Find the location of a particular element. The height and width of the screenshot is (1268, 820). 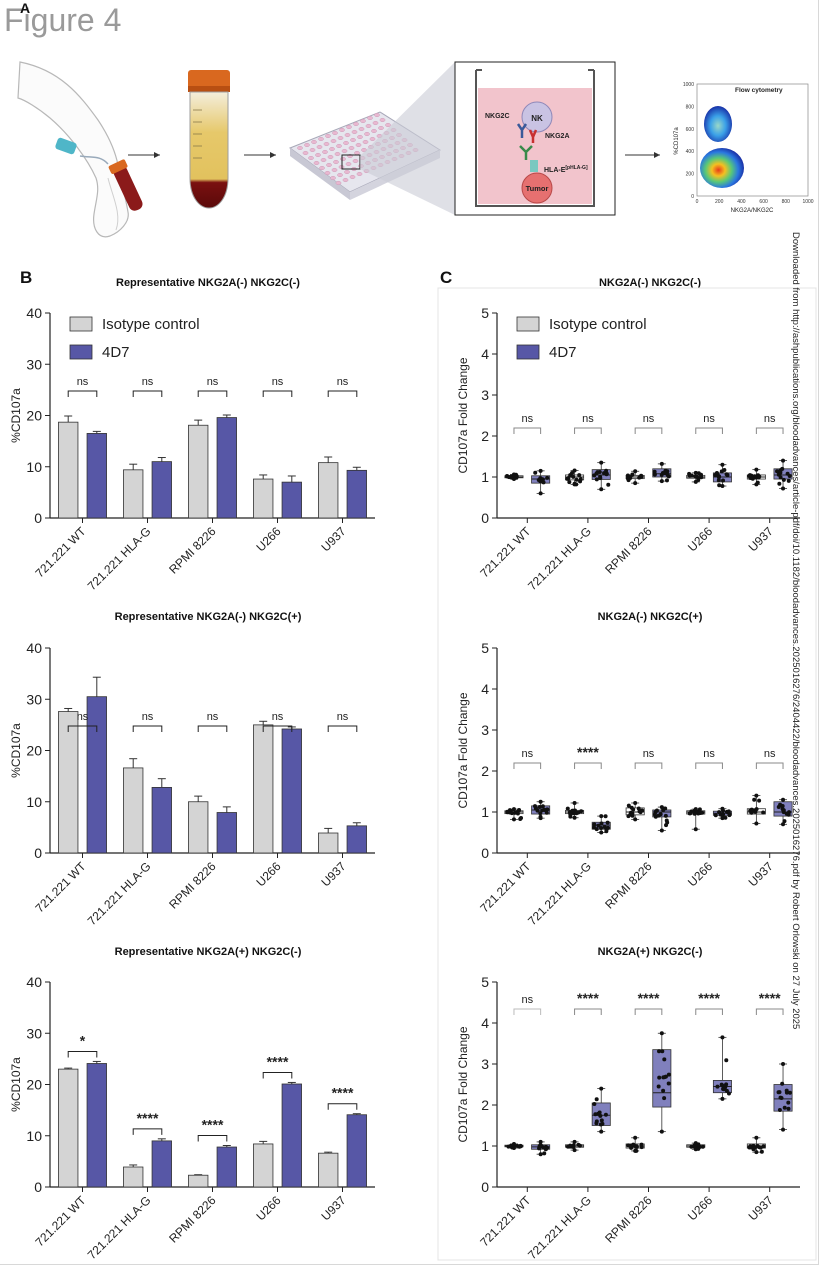

tumor-cell-icon is located at coordinates (537, 188).